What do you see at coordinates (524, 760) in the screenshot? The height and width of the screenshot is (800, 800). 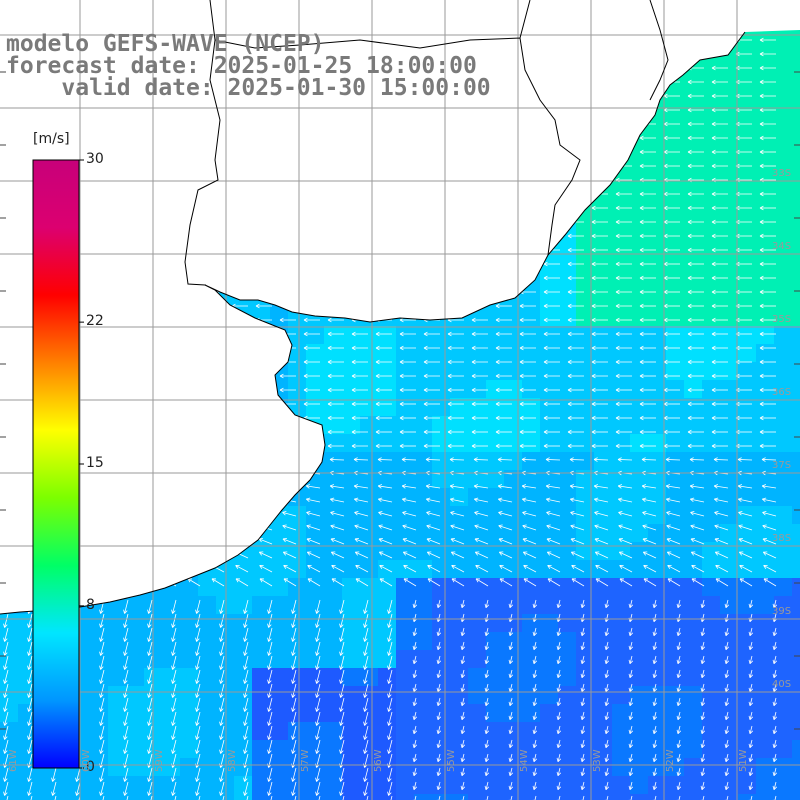 I see `lon-label: 54W` at bounding box center [524, 760].